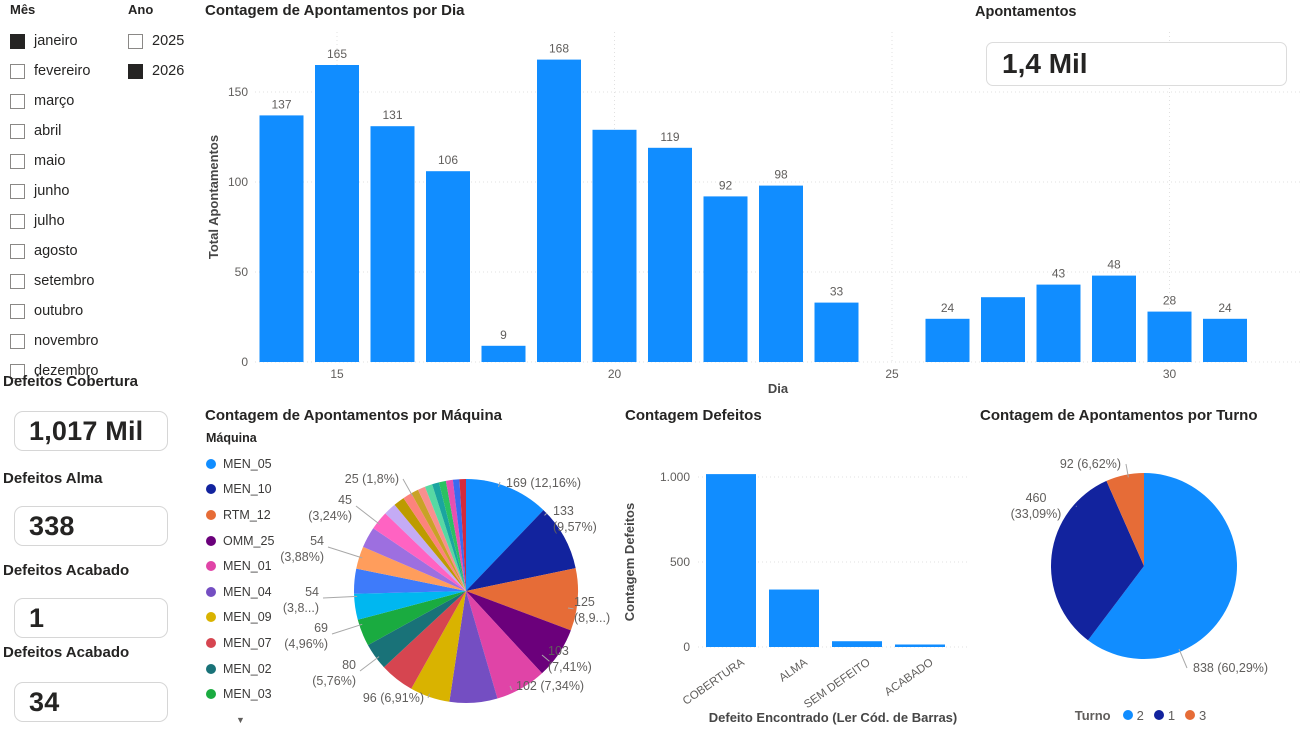 The height and width of the screenshot is (738, 1306). I want to click on month-option-agosto: agosto, so click(65, 251).